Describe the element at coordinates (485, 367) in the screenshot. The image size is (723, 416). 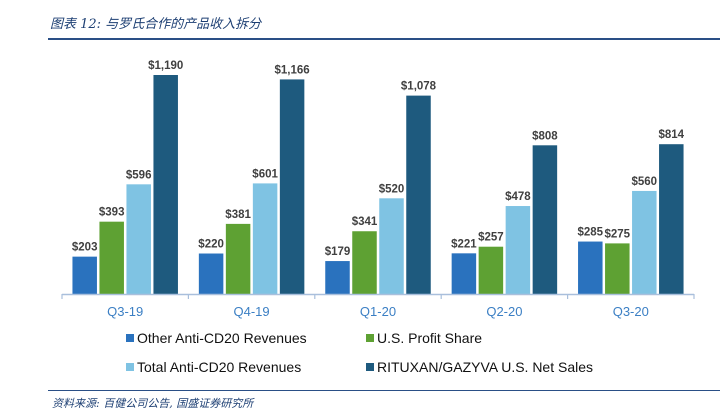
I see `legend-label: RITUXAN/GAZYVA U.S. Net Sales` at that location.